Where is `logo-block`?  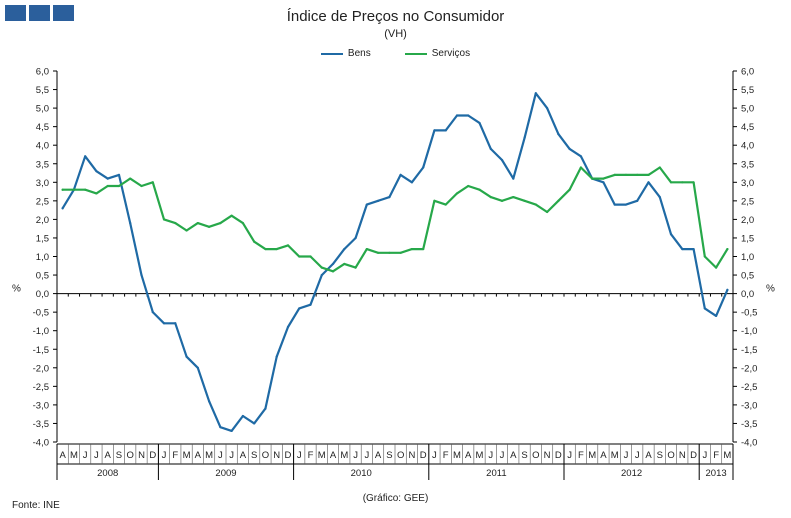
logo-block is located at coordinates (39, 13).